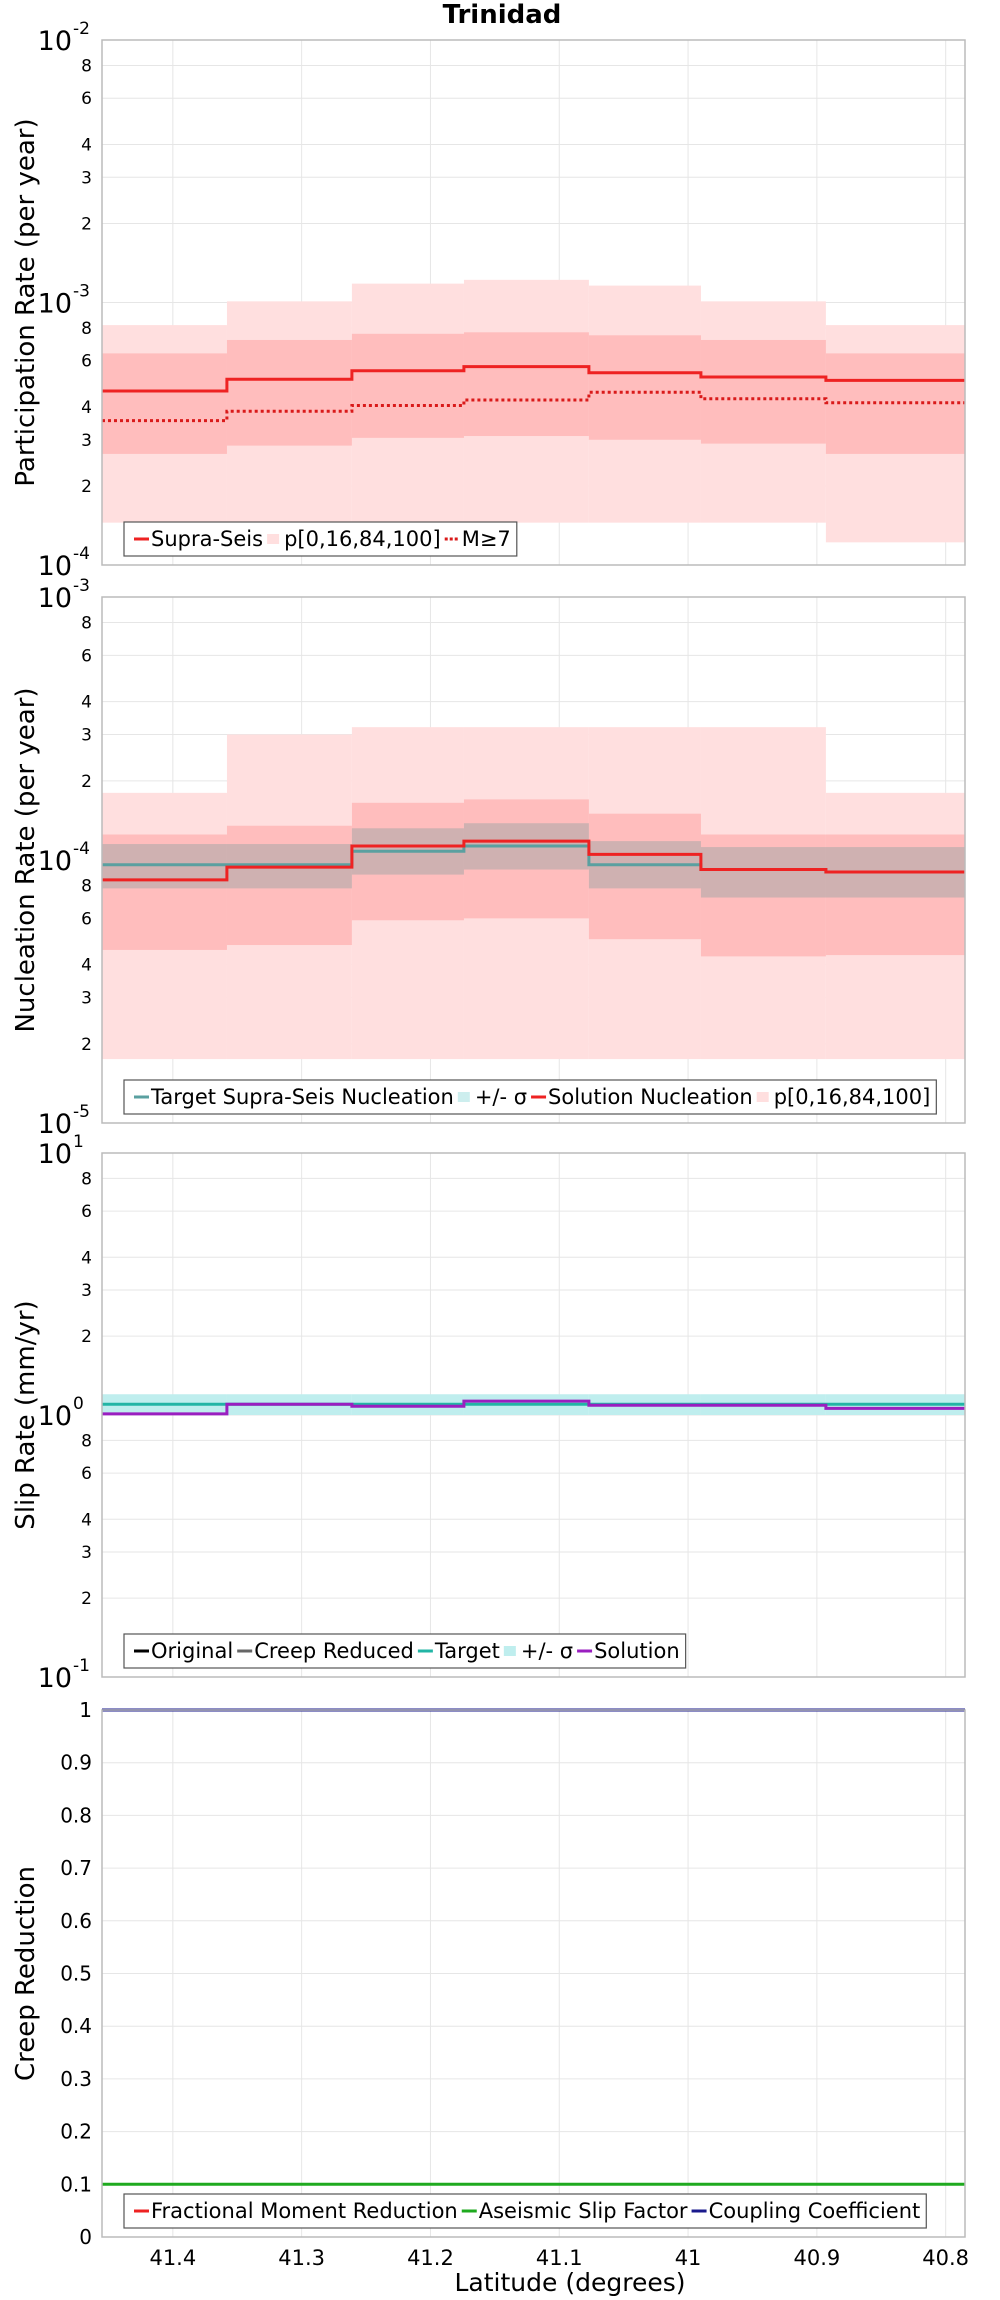  What do you see at coordinates (570, 2282) in the screenshot?
I see `x-axis-label: Latitude (degrees)` at bounding box center [570, 2282].